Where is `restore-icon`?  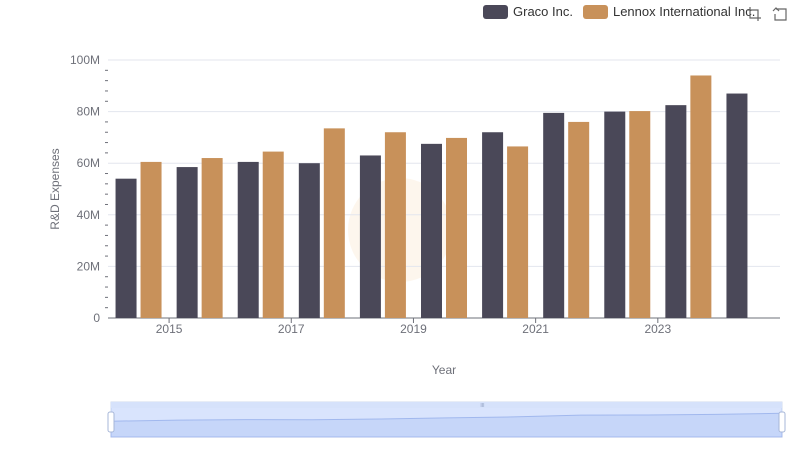
restore-icon is located at coordinates (780, 14).